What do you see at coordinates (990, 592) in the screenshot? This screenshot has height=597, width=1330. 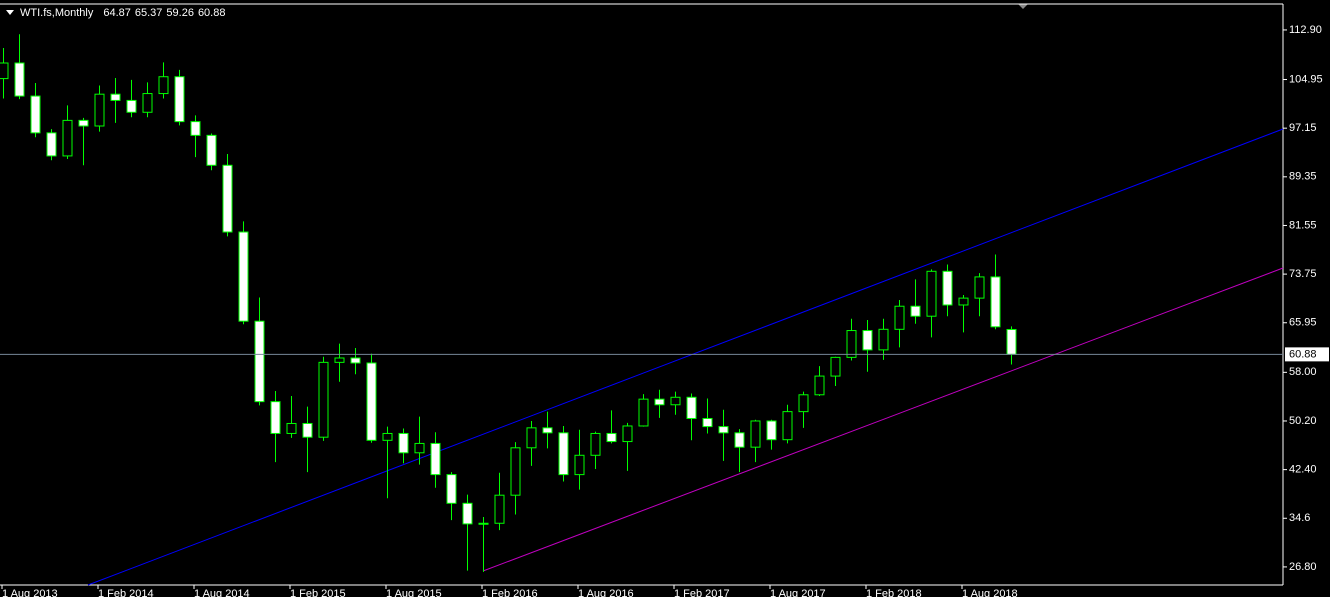 I see `x-tick-label: 1 Aug 2018` at bounding box center [990, 592].